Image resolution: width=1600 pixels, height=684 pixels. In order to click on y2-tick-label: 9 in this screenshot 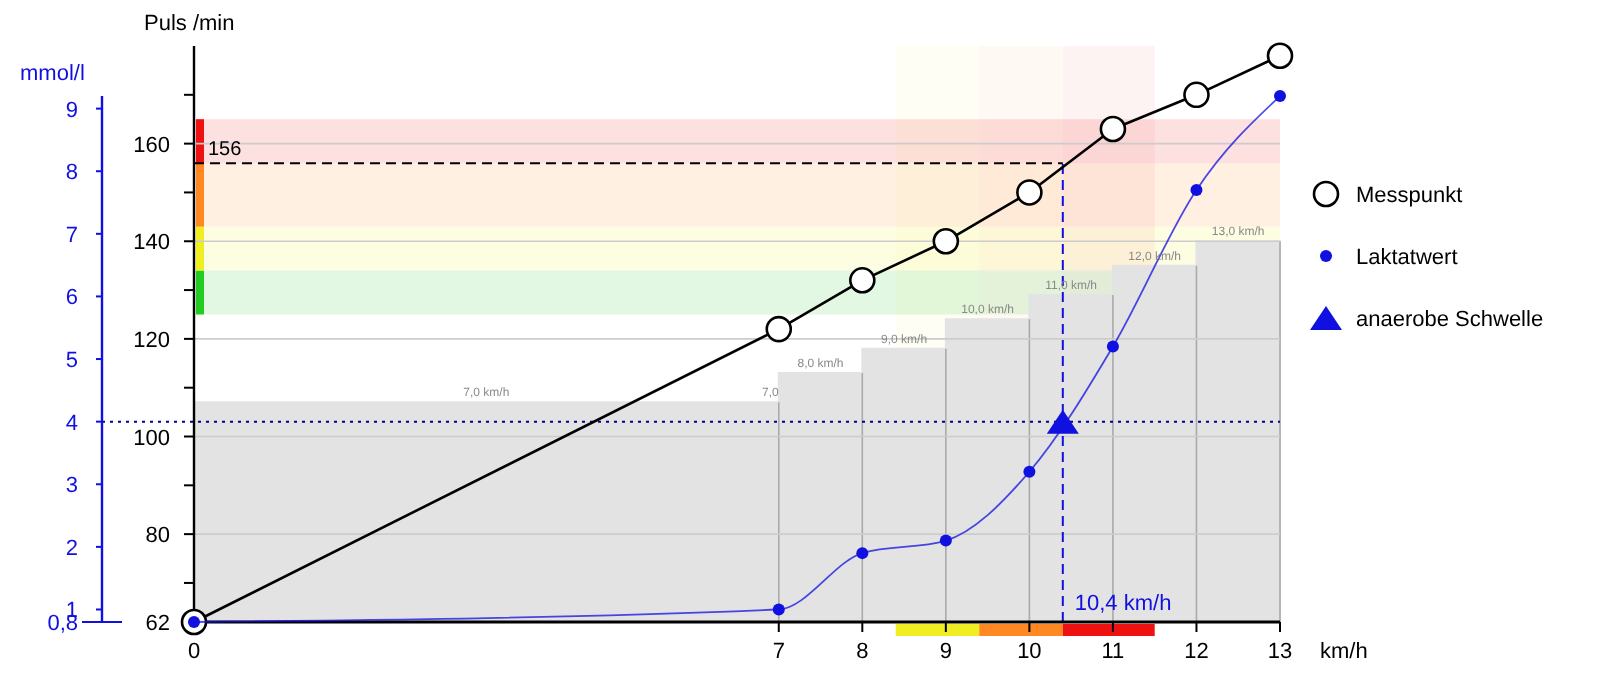, I will do `click(71, 110)`.